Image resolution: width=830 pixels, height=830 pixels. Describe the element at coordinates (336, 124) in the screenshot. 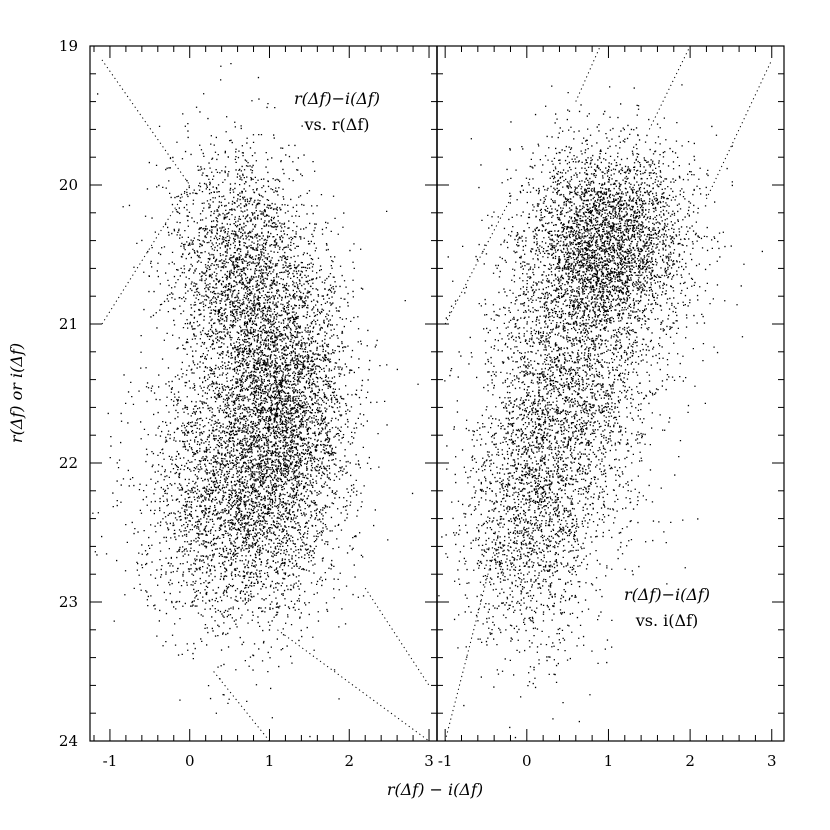

I see `left-panel-annotation-line2: vs. r(Δf)` at that location.